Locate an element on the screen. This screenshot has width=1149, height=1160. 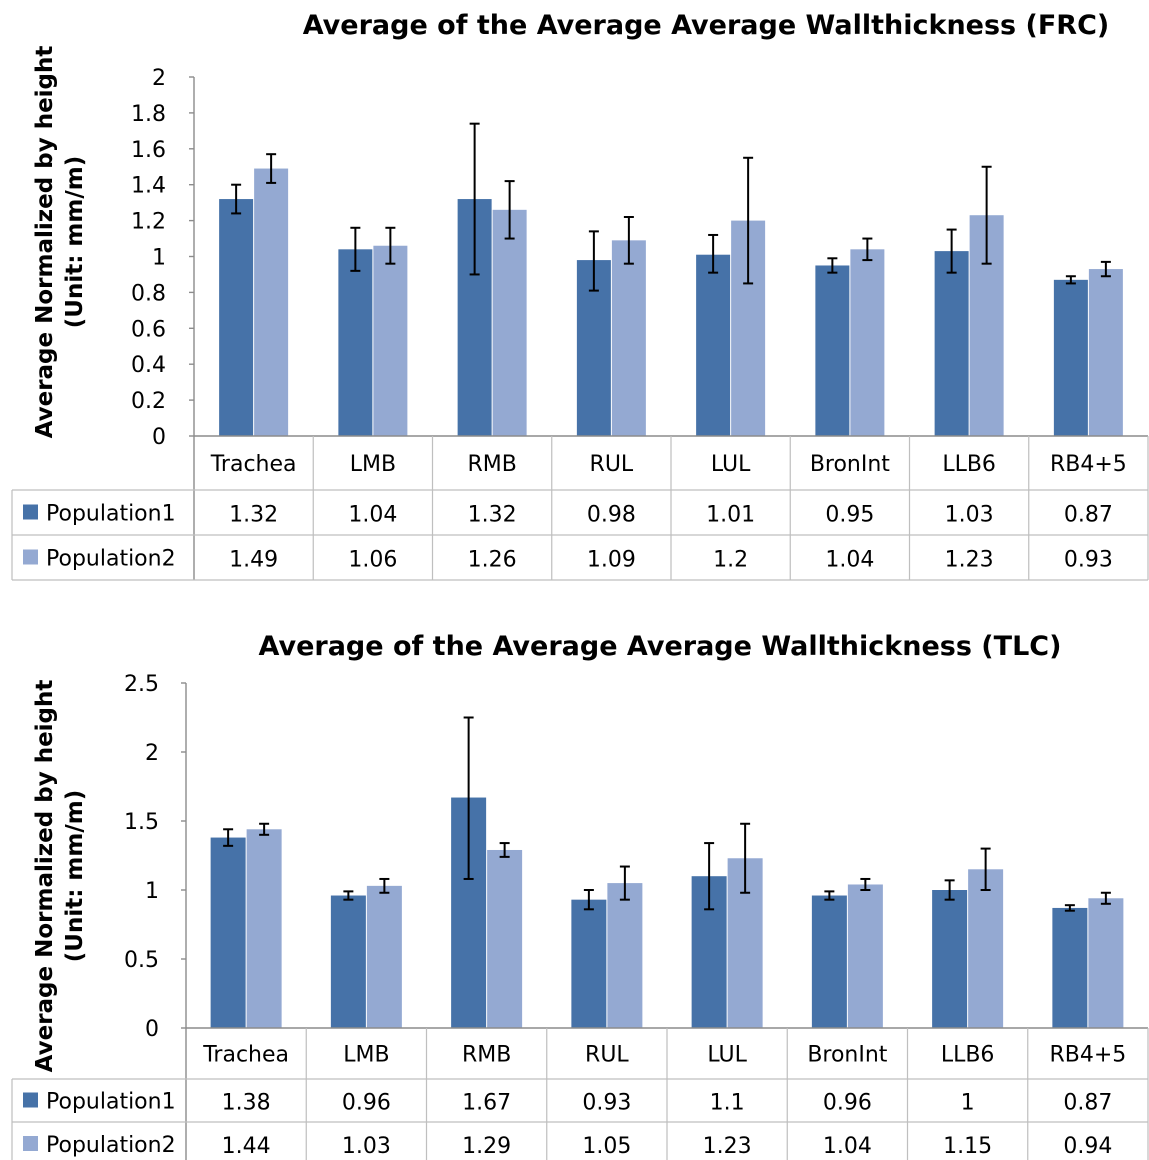
y-tick-label: 1.4 is located at coordinates (148, 186).